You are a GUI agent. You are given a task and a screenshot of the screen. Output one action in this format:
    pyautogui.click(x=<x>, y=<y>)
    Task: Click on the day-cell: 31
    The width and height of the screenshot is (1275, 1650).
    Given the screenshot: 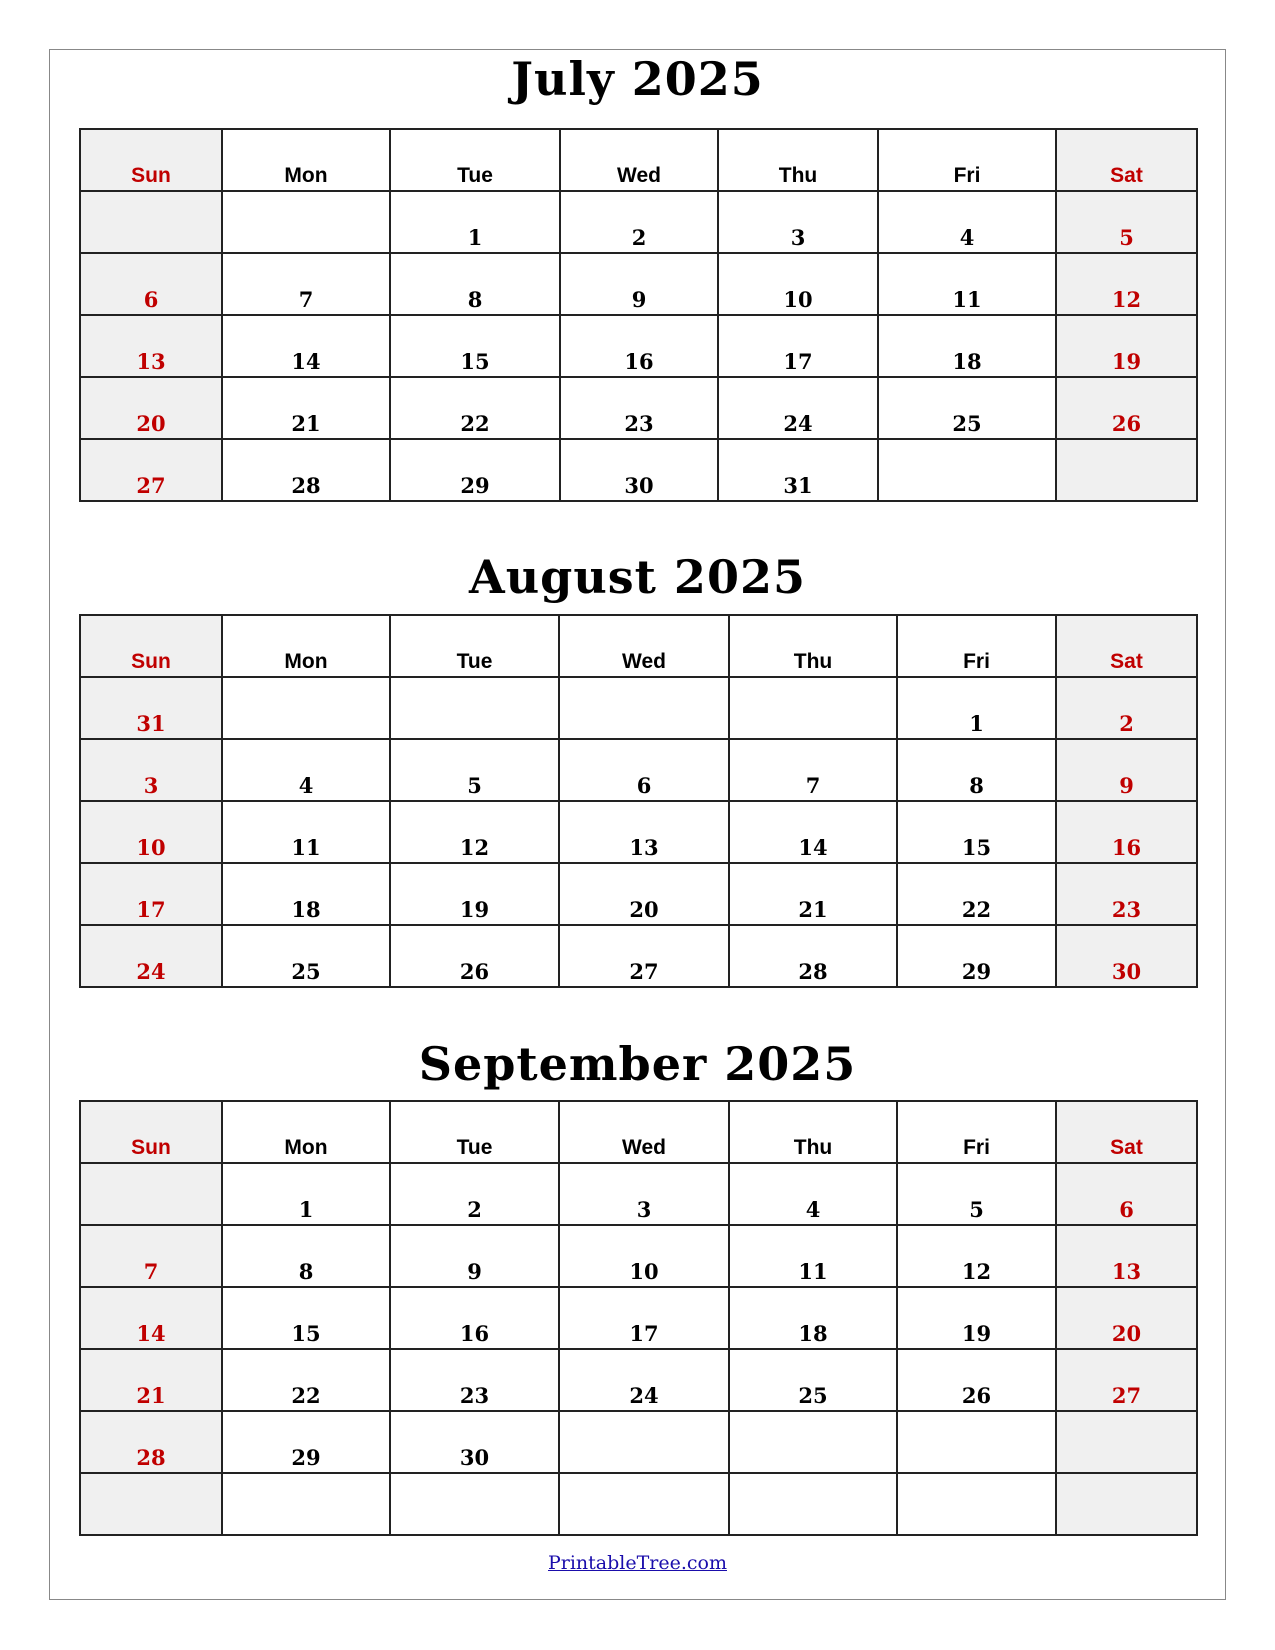 What is the action you would take?
    pyautogui.click(x=151, y=708)
    